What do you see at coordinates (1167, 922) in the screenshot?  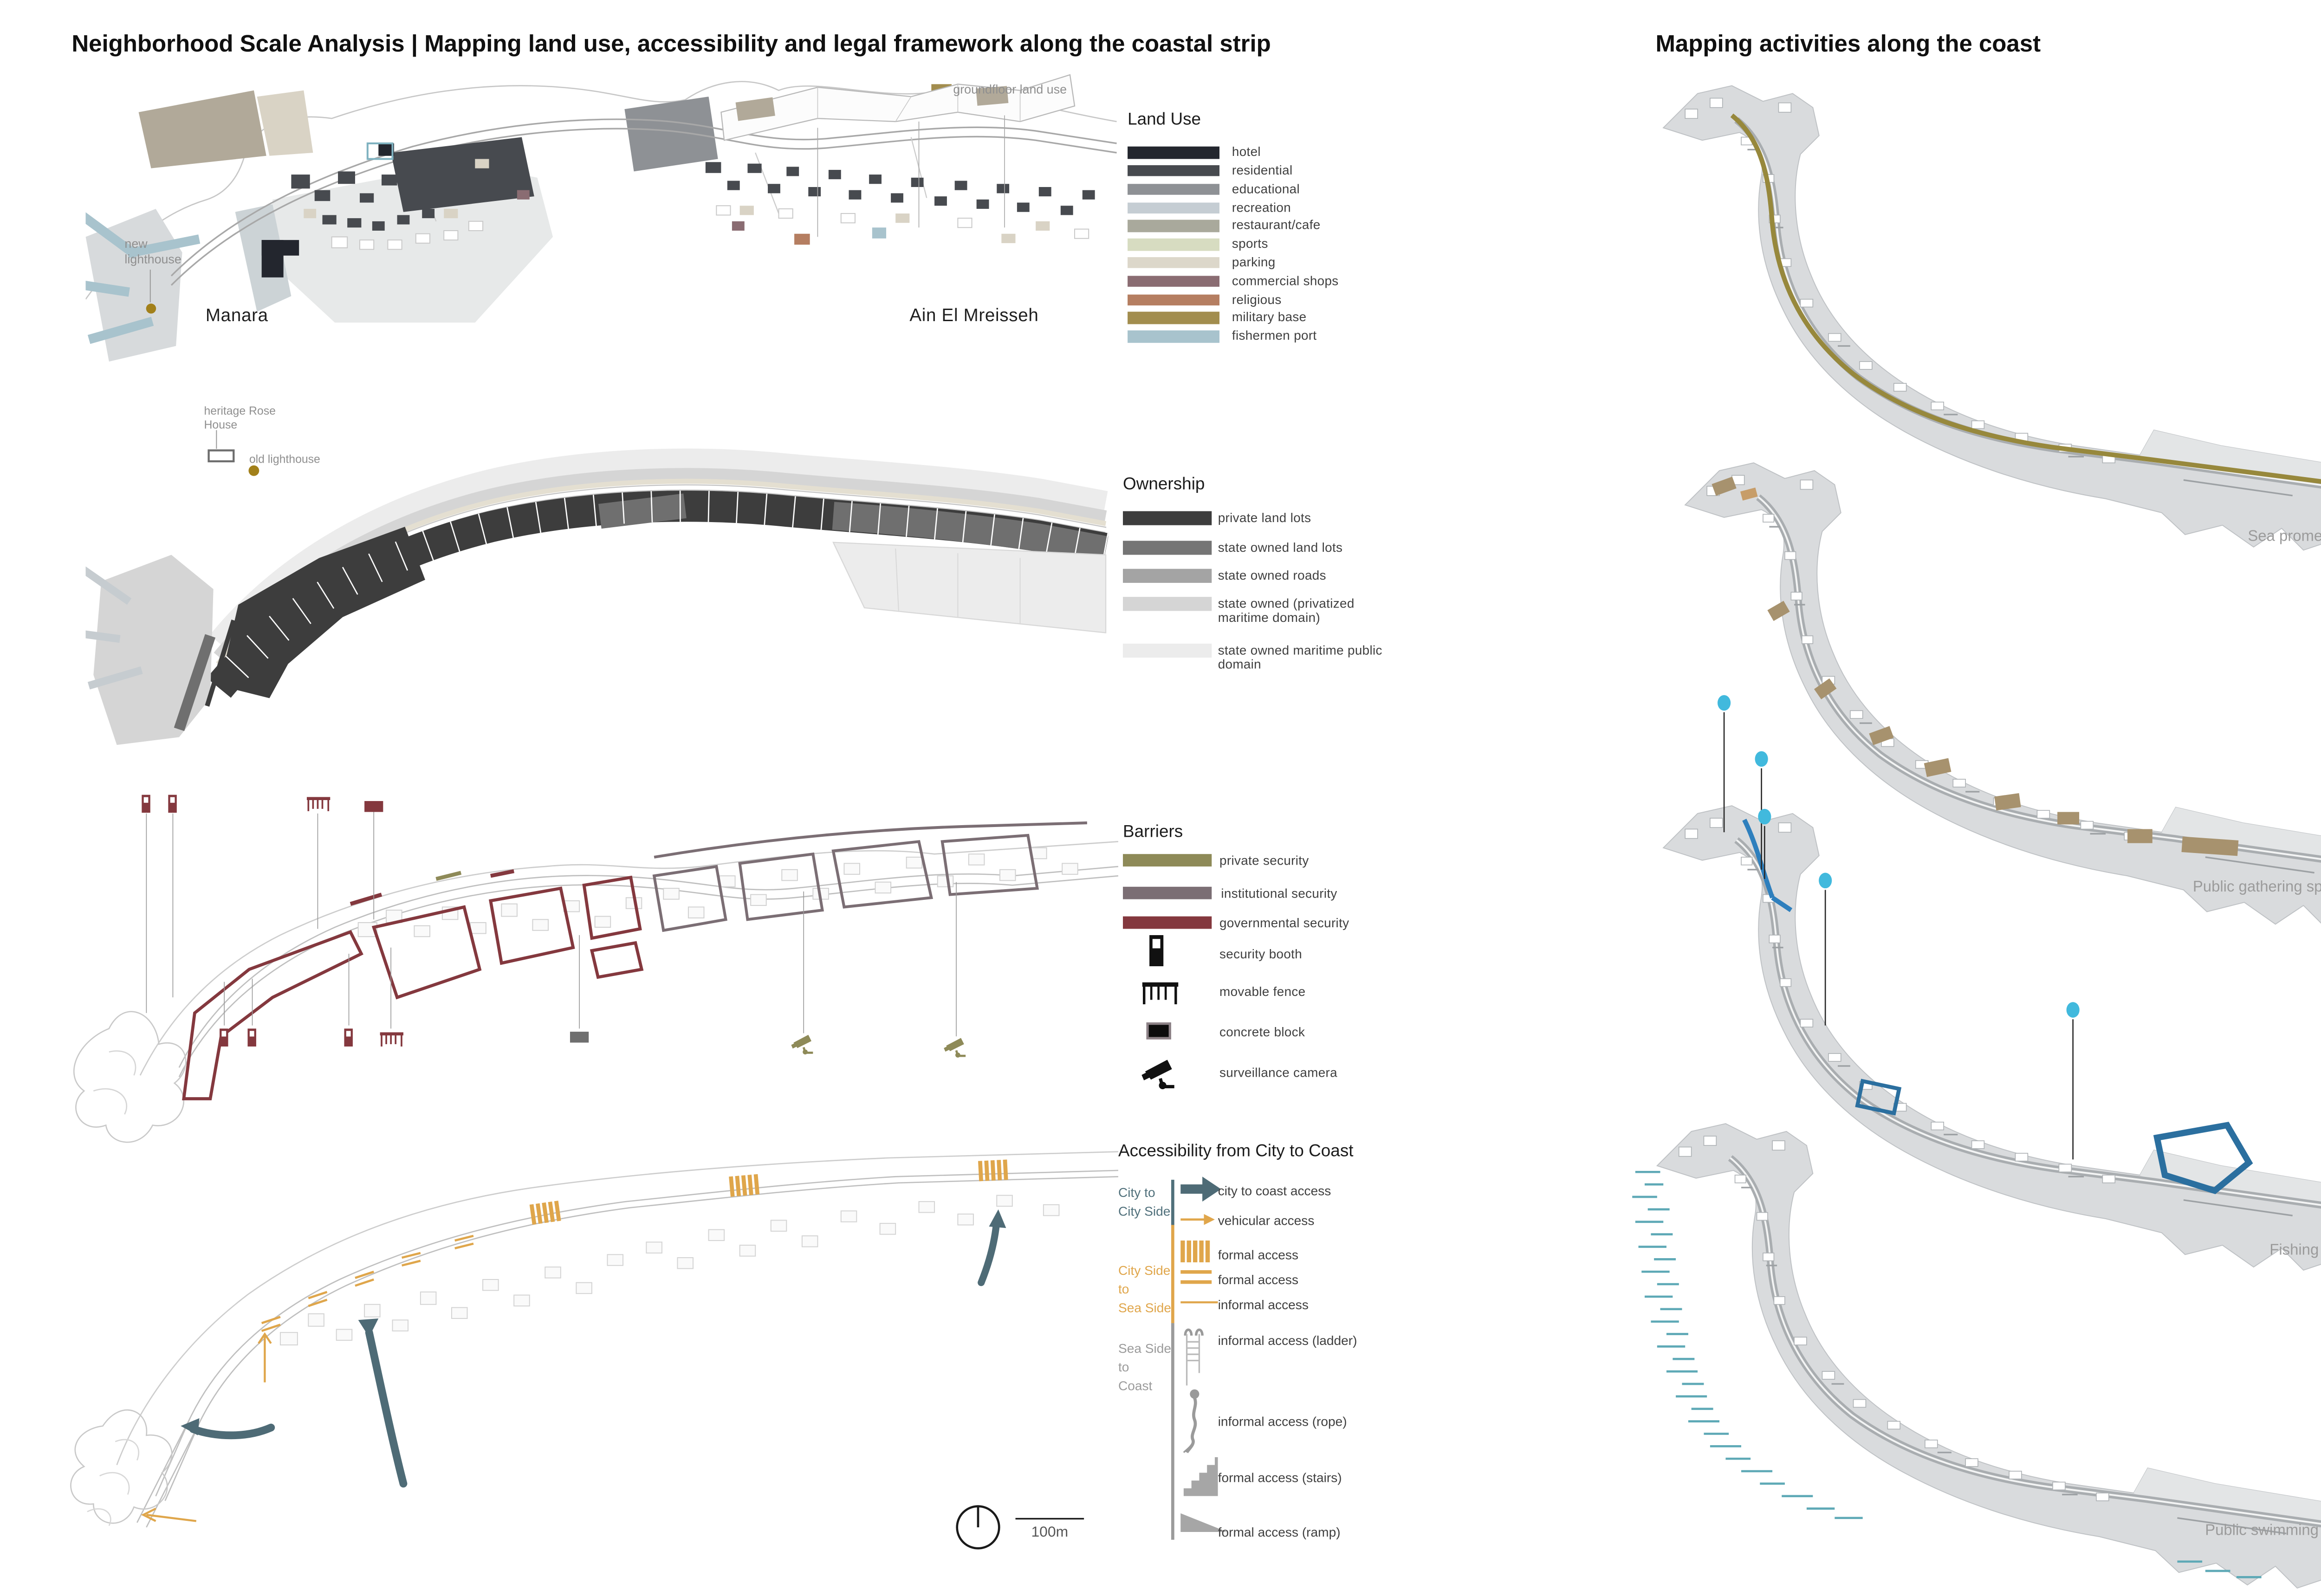 I see `governmental-security-swatch` at bounding box center [1167, 922].